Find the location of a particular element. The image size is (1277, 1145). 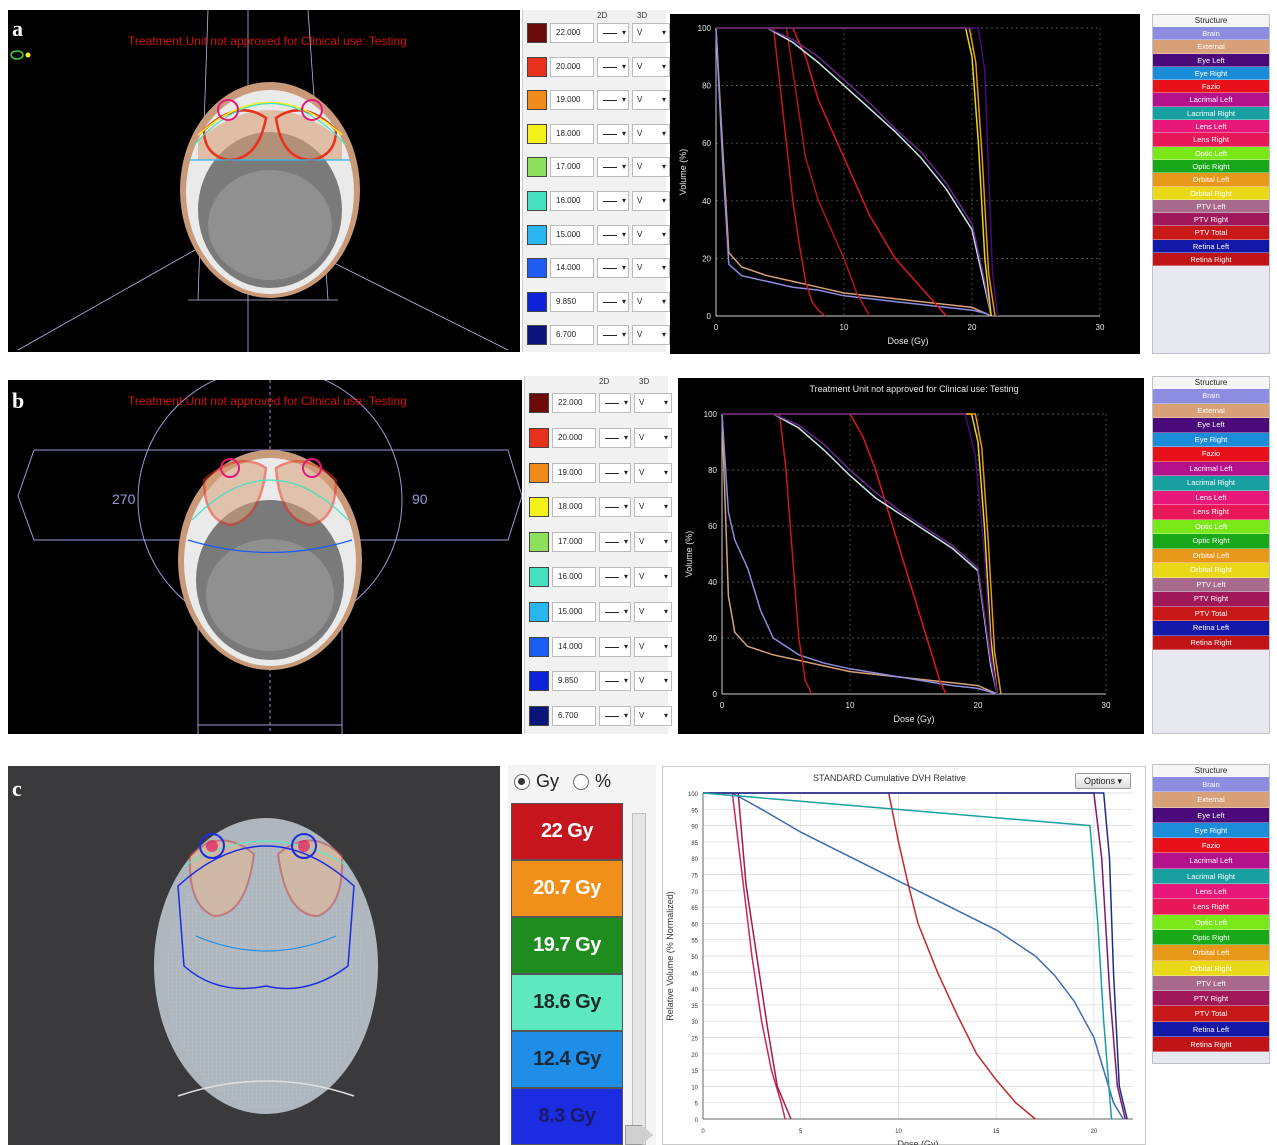

options-button: Options ▾ is located at coordinates (1102, 781).